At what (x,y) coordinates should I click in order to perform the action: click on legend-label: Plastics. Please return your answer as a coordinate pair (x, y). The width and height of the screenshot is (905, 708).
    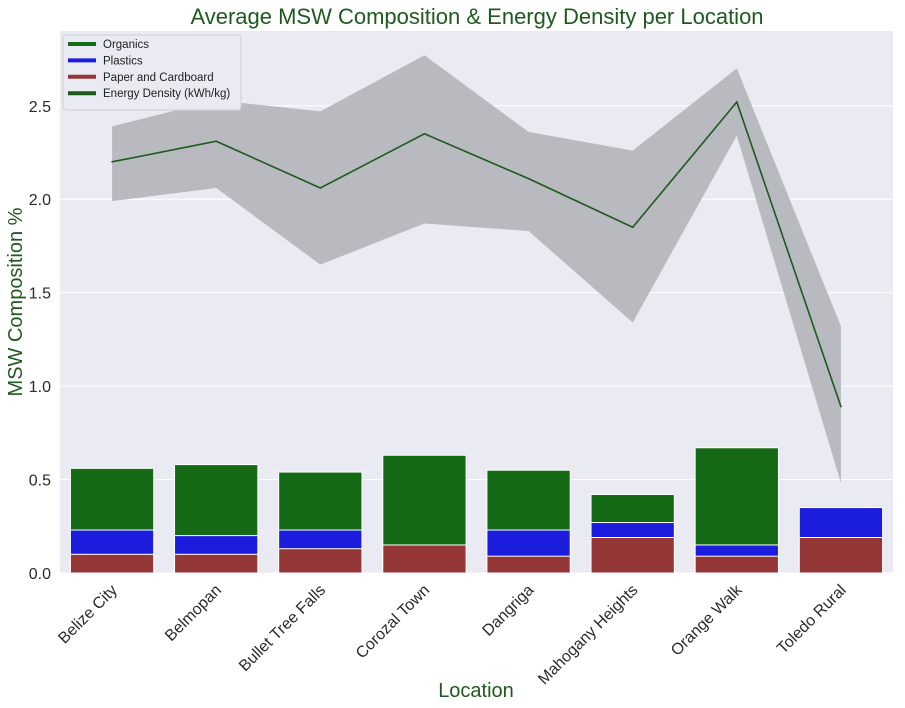
    Looking at the image, I should click on (123, 61).